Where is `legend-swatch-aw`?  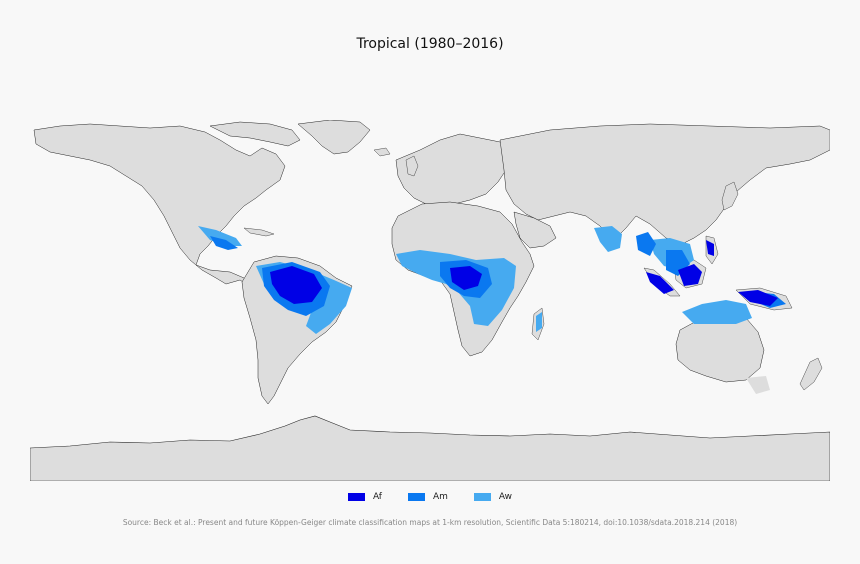 legend-swatch-aw is located at coordinates (482, 497).